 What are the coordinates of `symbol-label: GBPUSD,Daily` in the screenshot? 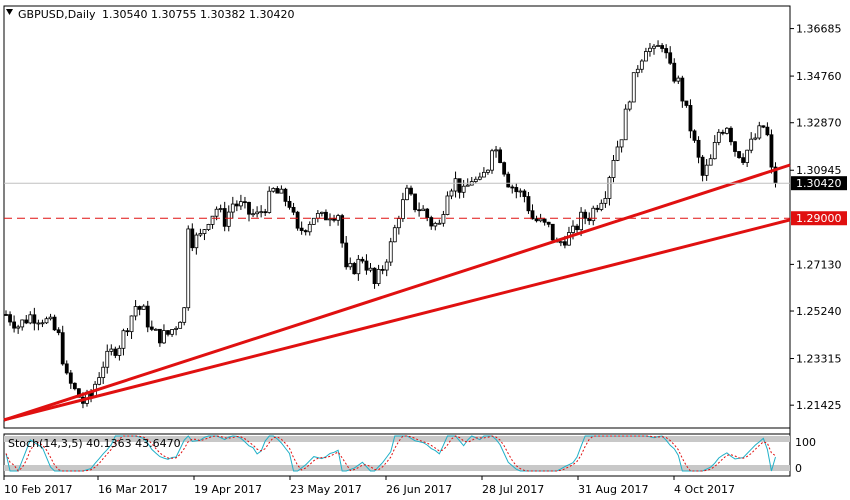 It's located at (57, 14).